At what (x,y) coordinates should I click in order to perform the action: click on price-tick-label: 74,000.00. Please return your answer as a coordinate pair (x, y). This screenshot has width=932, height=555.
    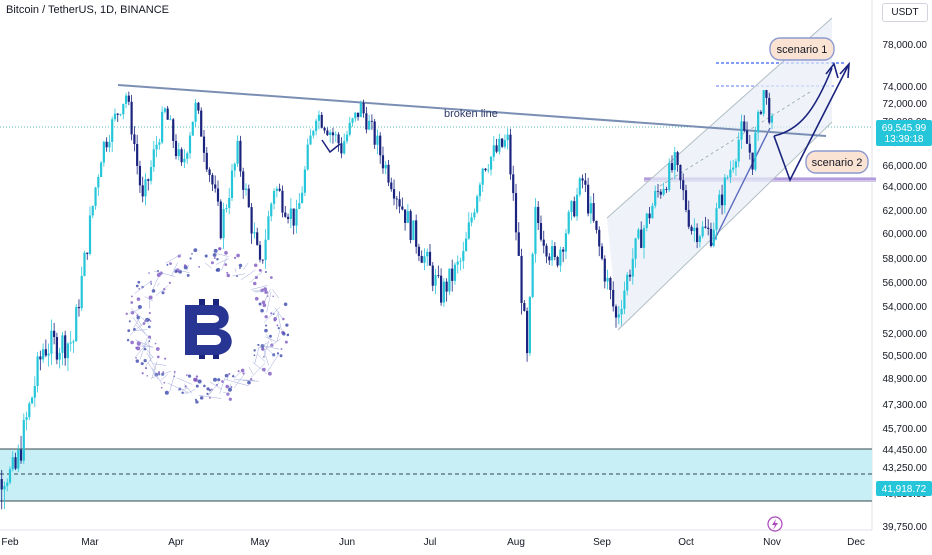
    Looking at the image, I should click on (905, 87).